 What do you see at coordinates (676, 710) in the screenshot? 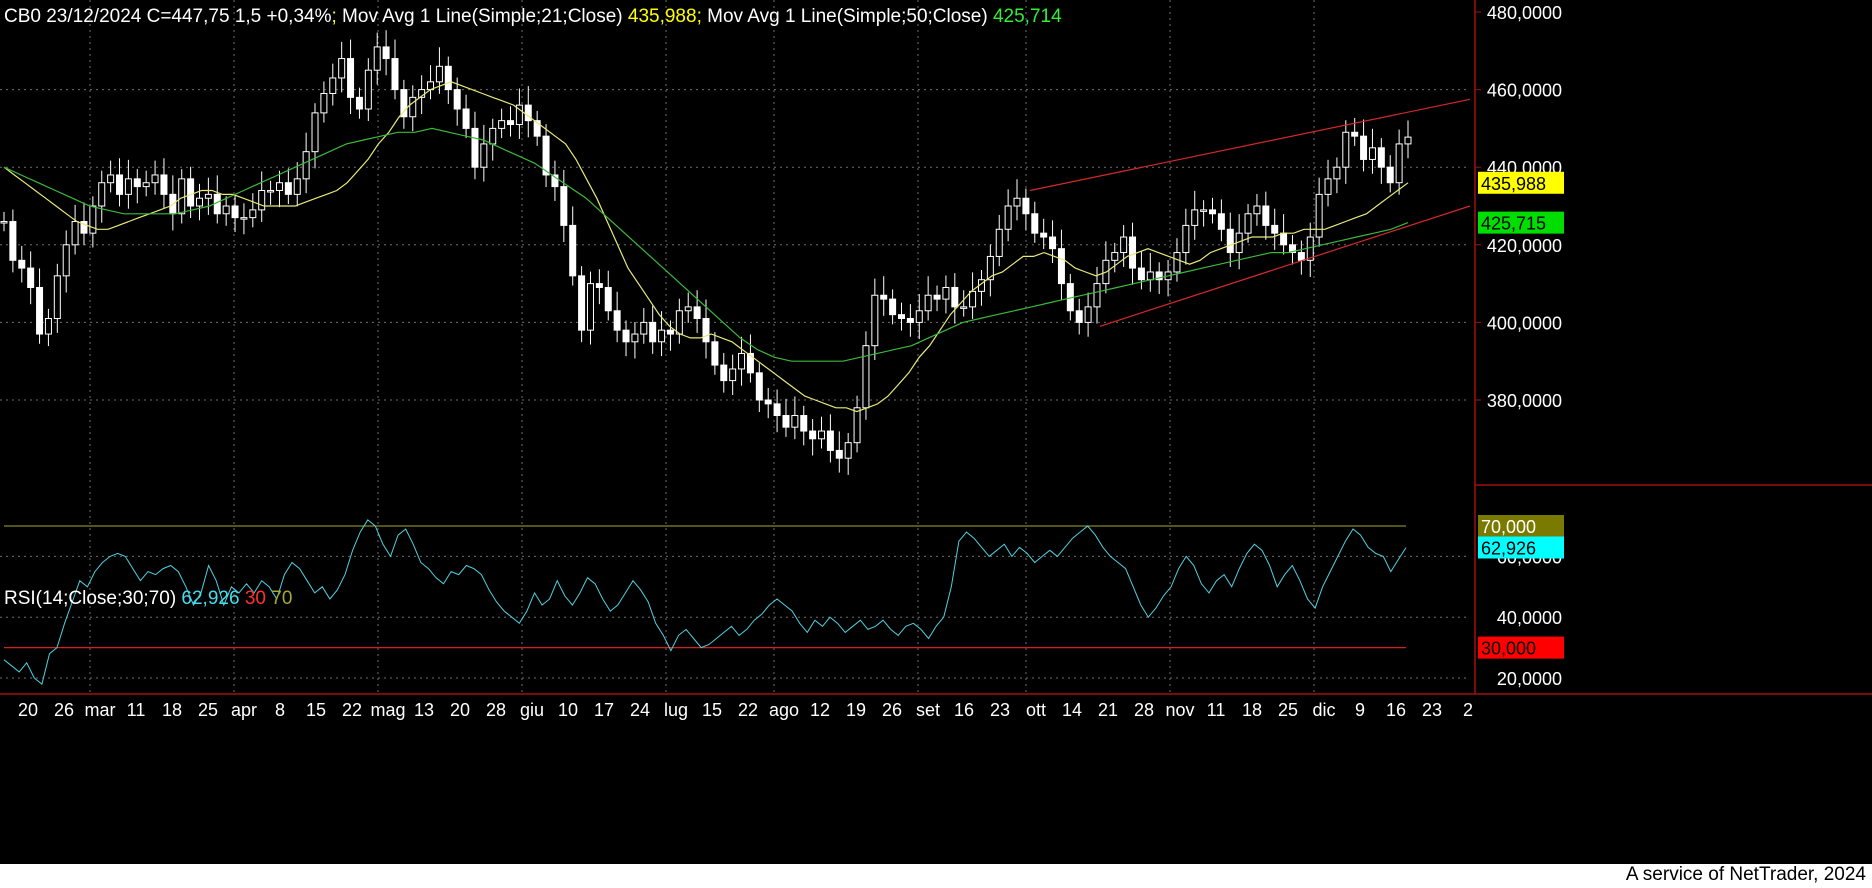
I see `x-label-18: lug` at bounding box center [676, 710].